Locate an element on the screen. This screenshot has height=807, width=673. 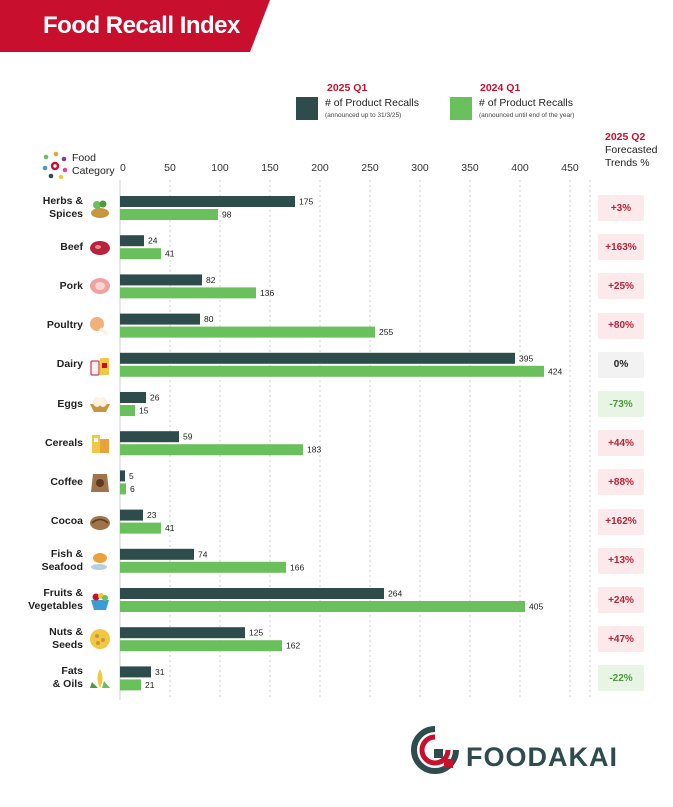
data-label: 405 is located at coordinates (536, 607).